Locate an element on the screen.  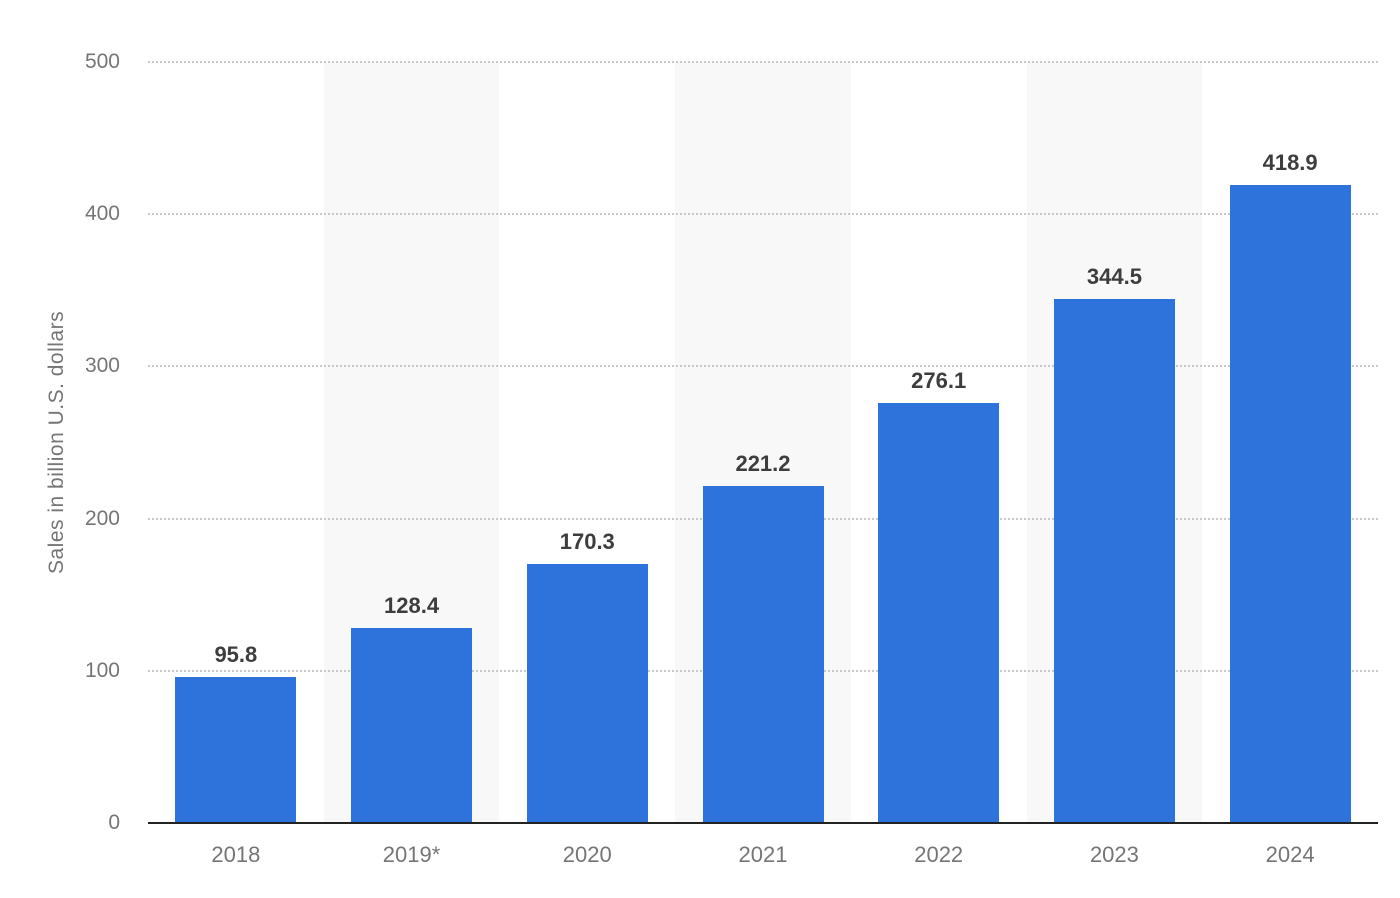
bar-2019 is located at coordinates (412, 725).